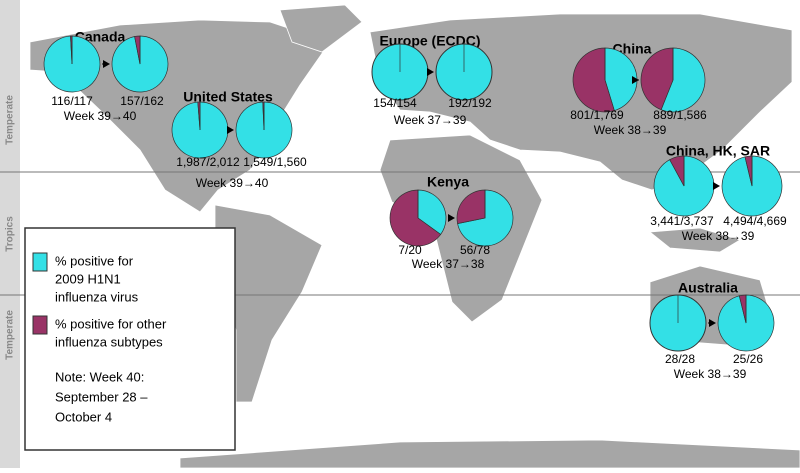 This screenshot has width=800, height=473. Describe the element at coordinates (72, 101) in the screenshot. I see `pie-label: 116/117` at that location.